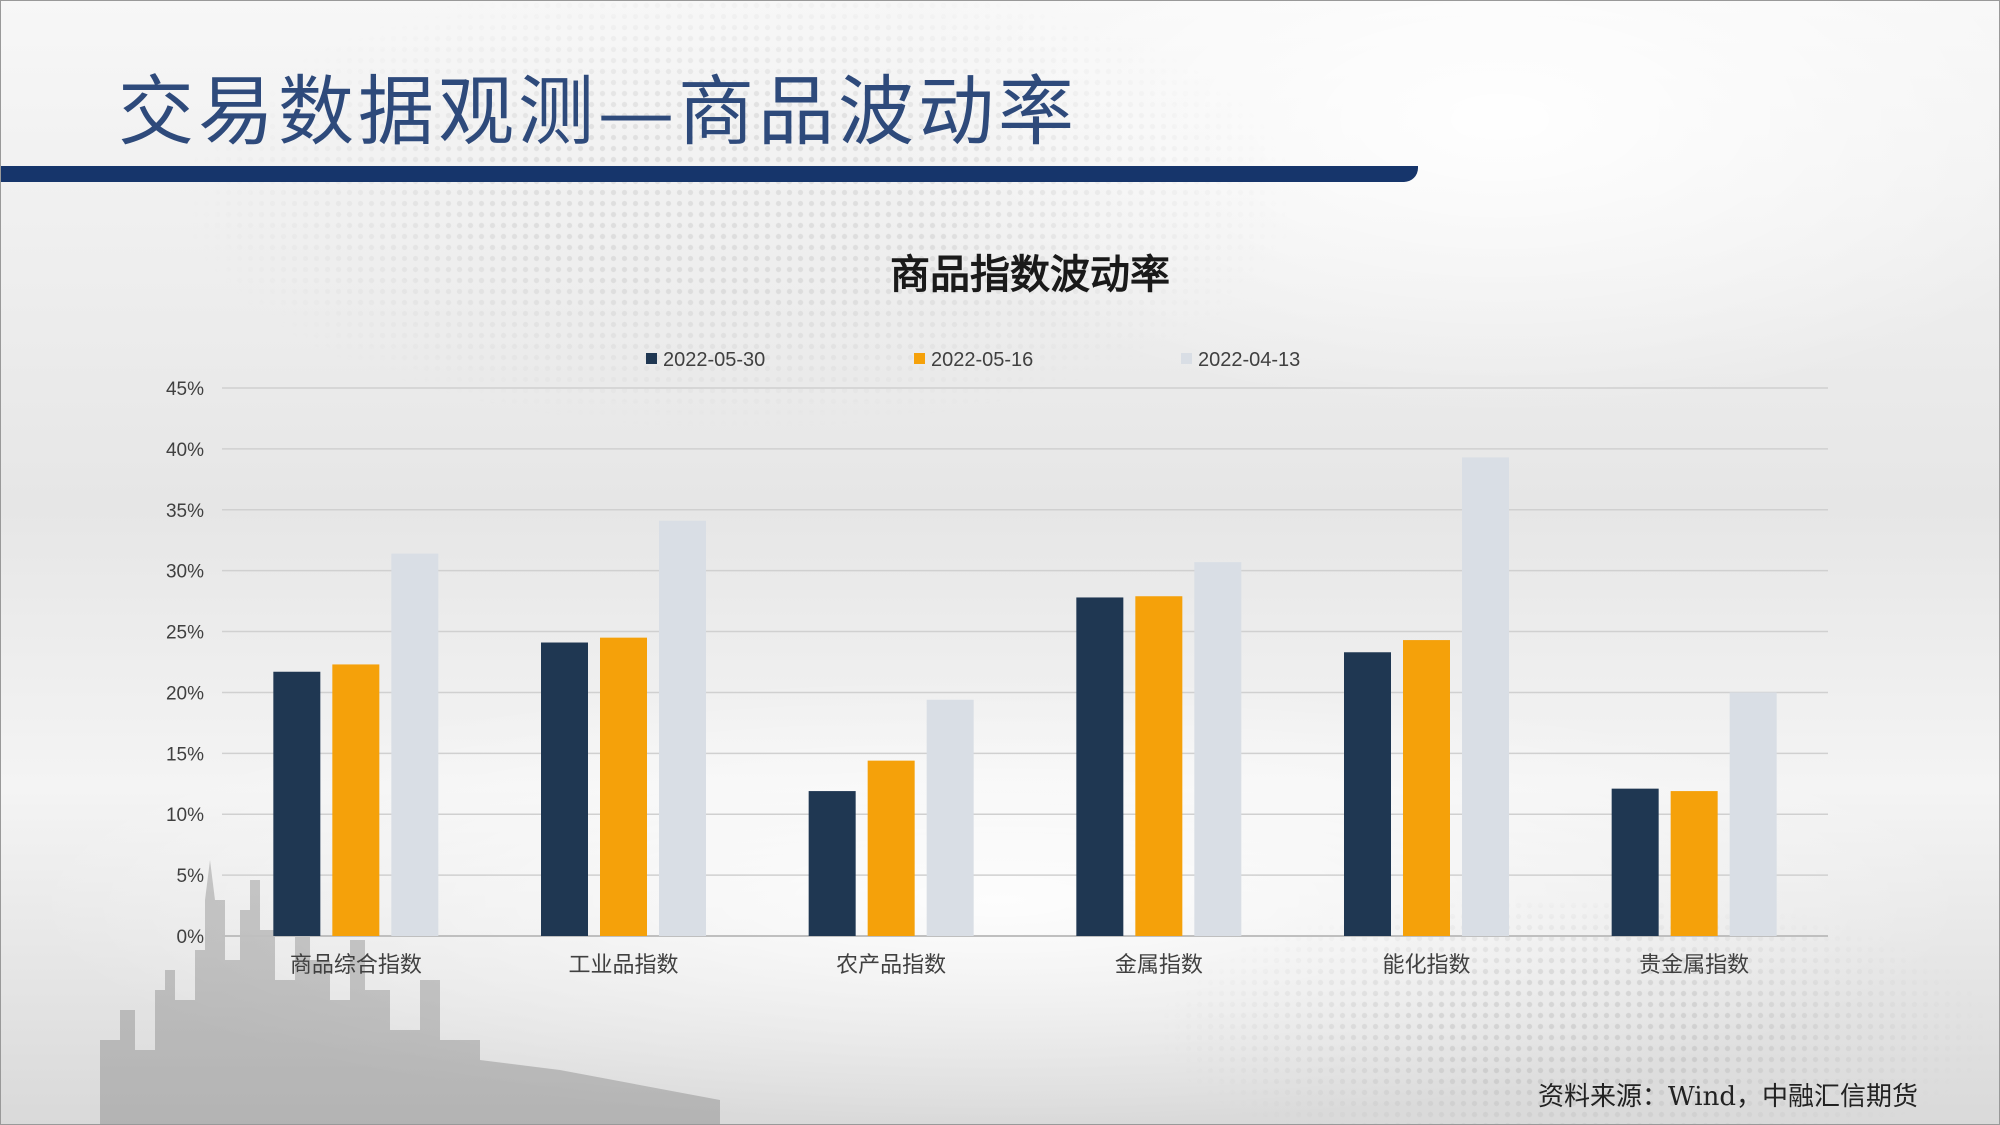  I want to click on x-category-label: 能化指数, so click(1426, 965).